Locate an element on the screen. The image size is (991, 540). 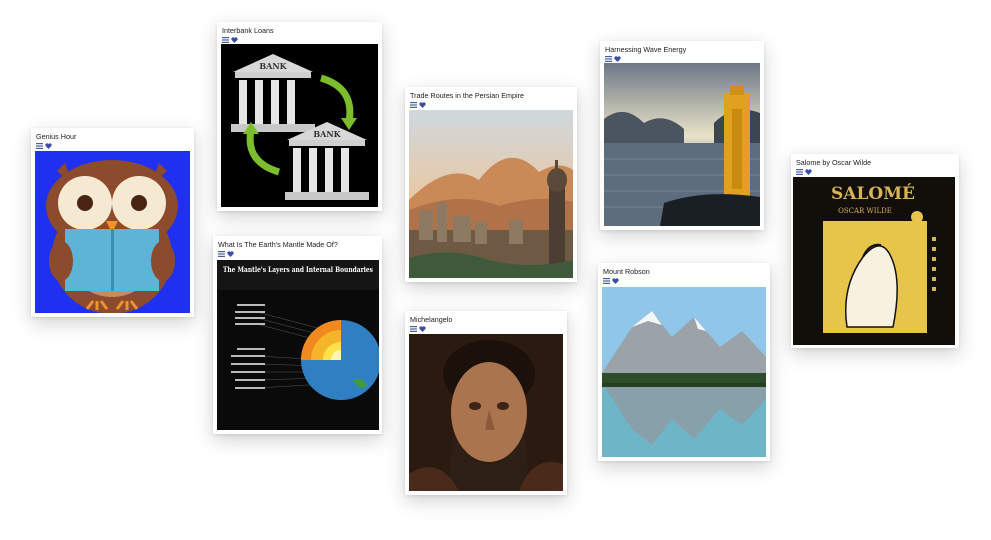
card-title: Salome by Oscar Wilde is located at coordinates (834, 162).